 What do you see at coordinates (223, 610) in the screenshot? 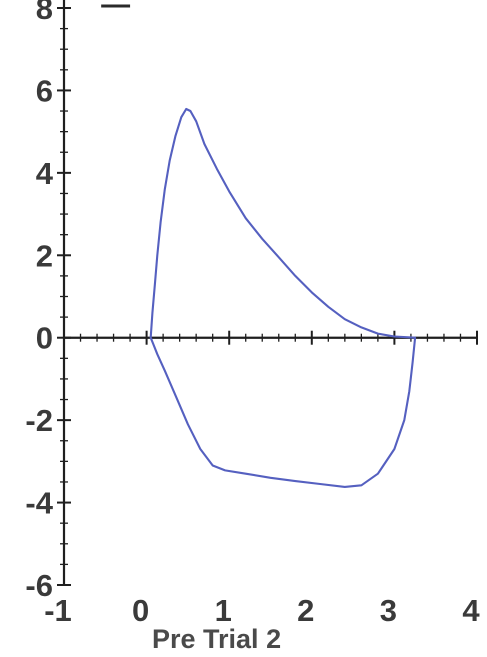
I see `x-tick-label: 1` at bounding box center [223, 610].